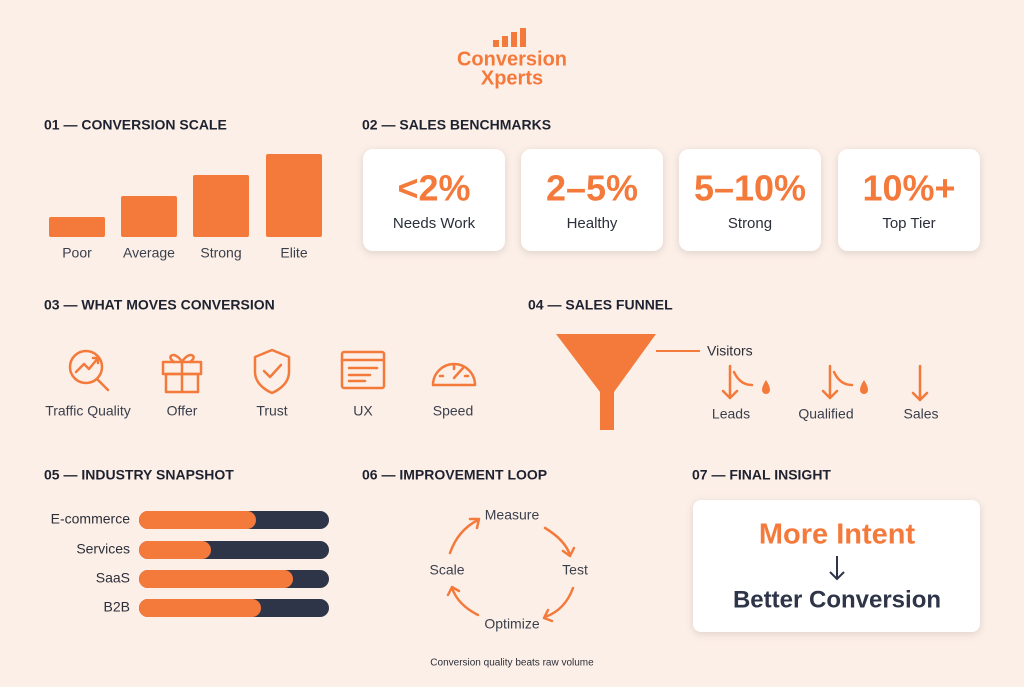  I want to click on driver-label: UX, so click(363, 411).